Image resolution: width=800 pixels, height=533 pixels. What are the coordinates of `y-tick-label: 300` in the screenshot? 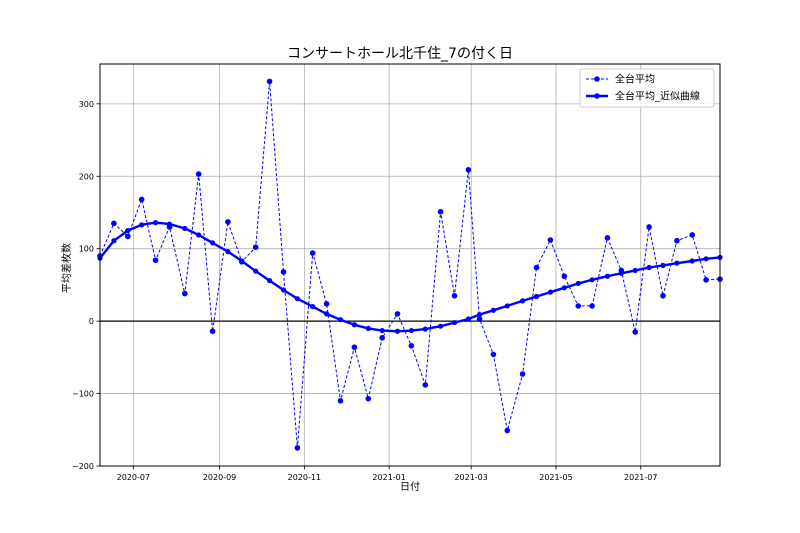 It's located at (86, 104).